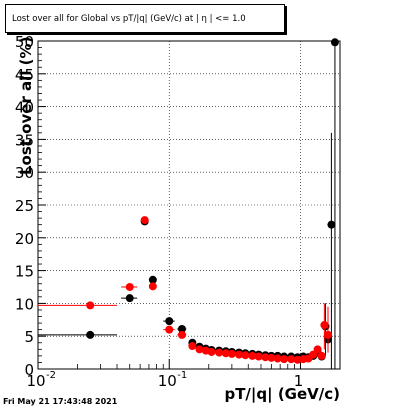  What do you see at coordinates (29, 370) in the screenshot?
I see `y-tick-label: 0` at bounding box center [29, 370].